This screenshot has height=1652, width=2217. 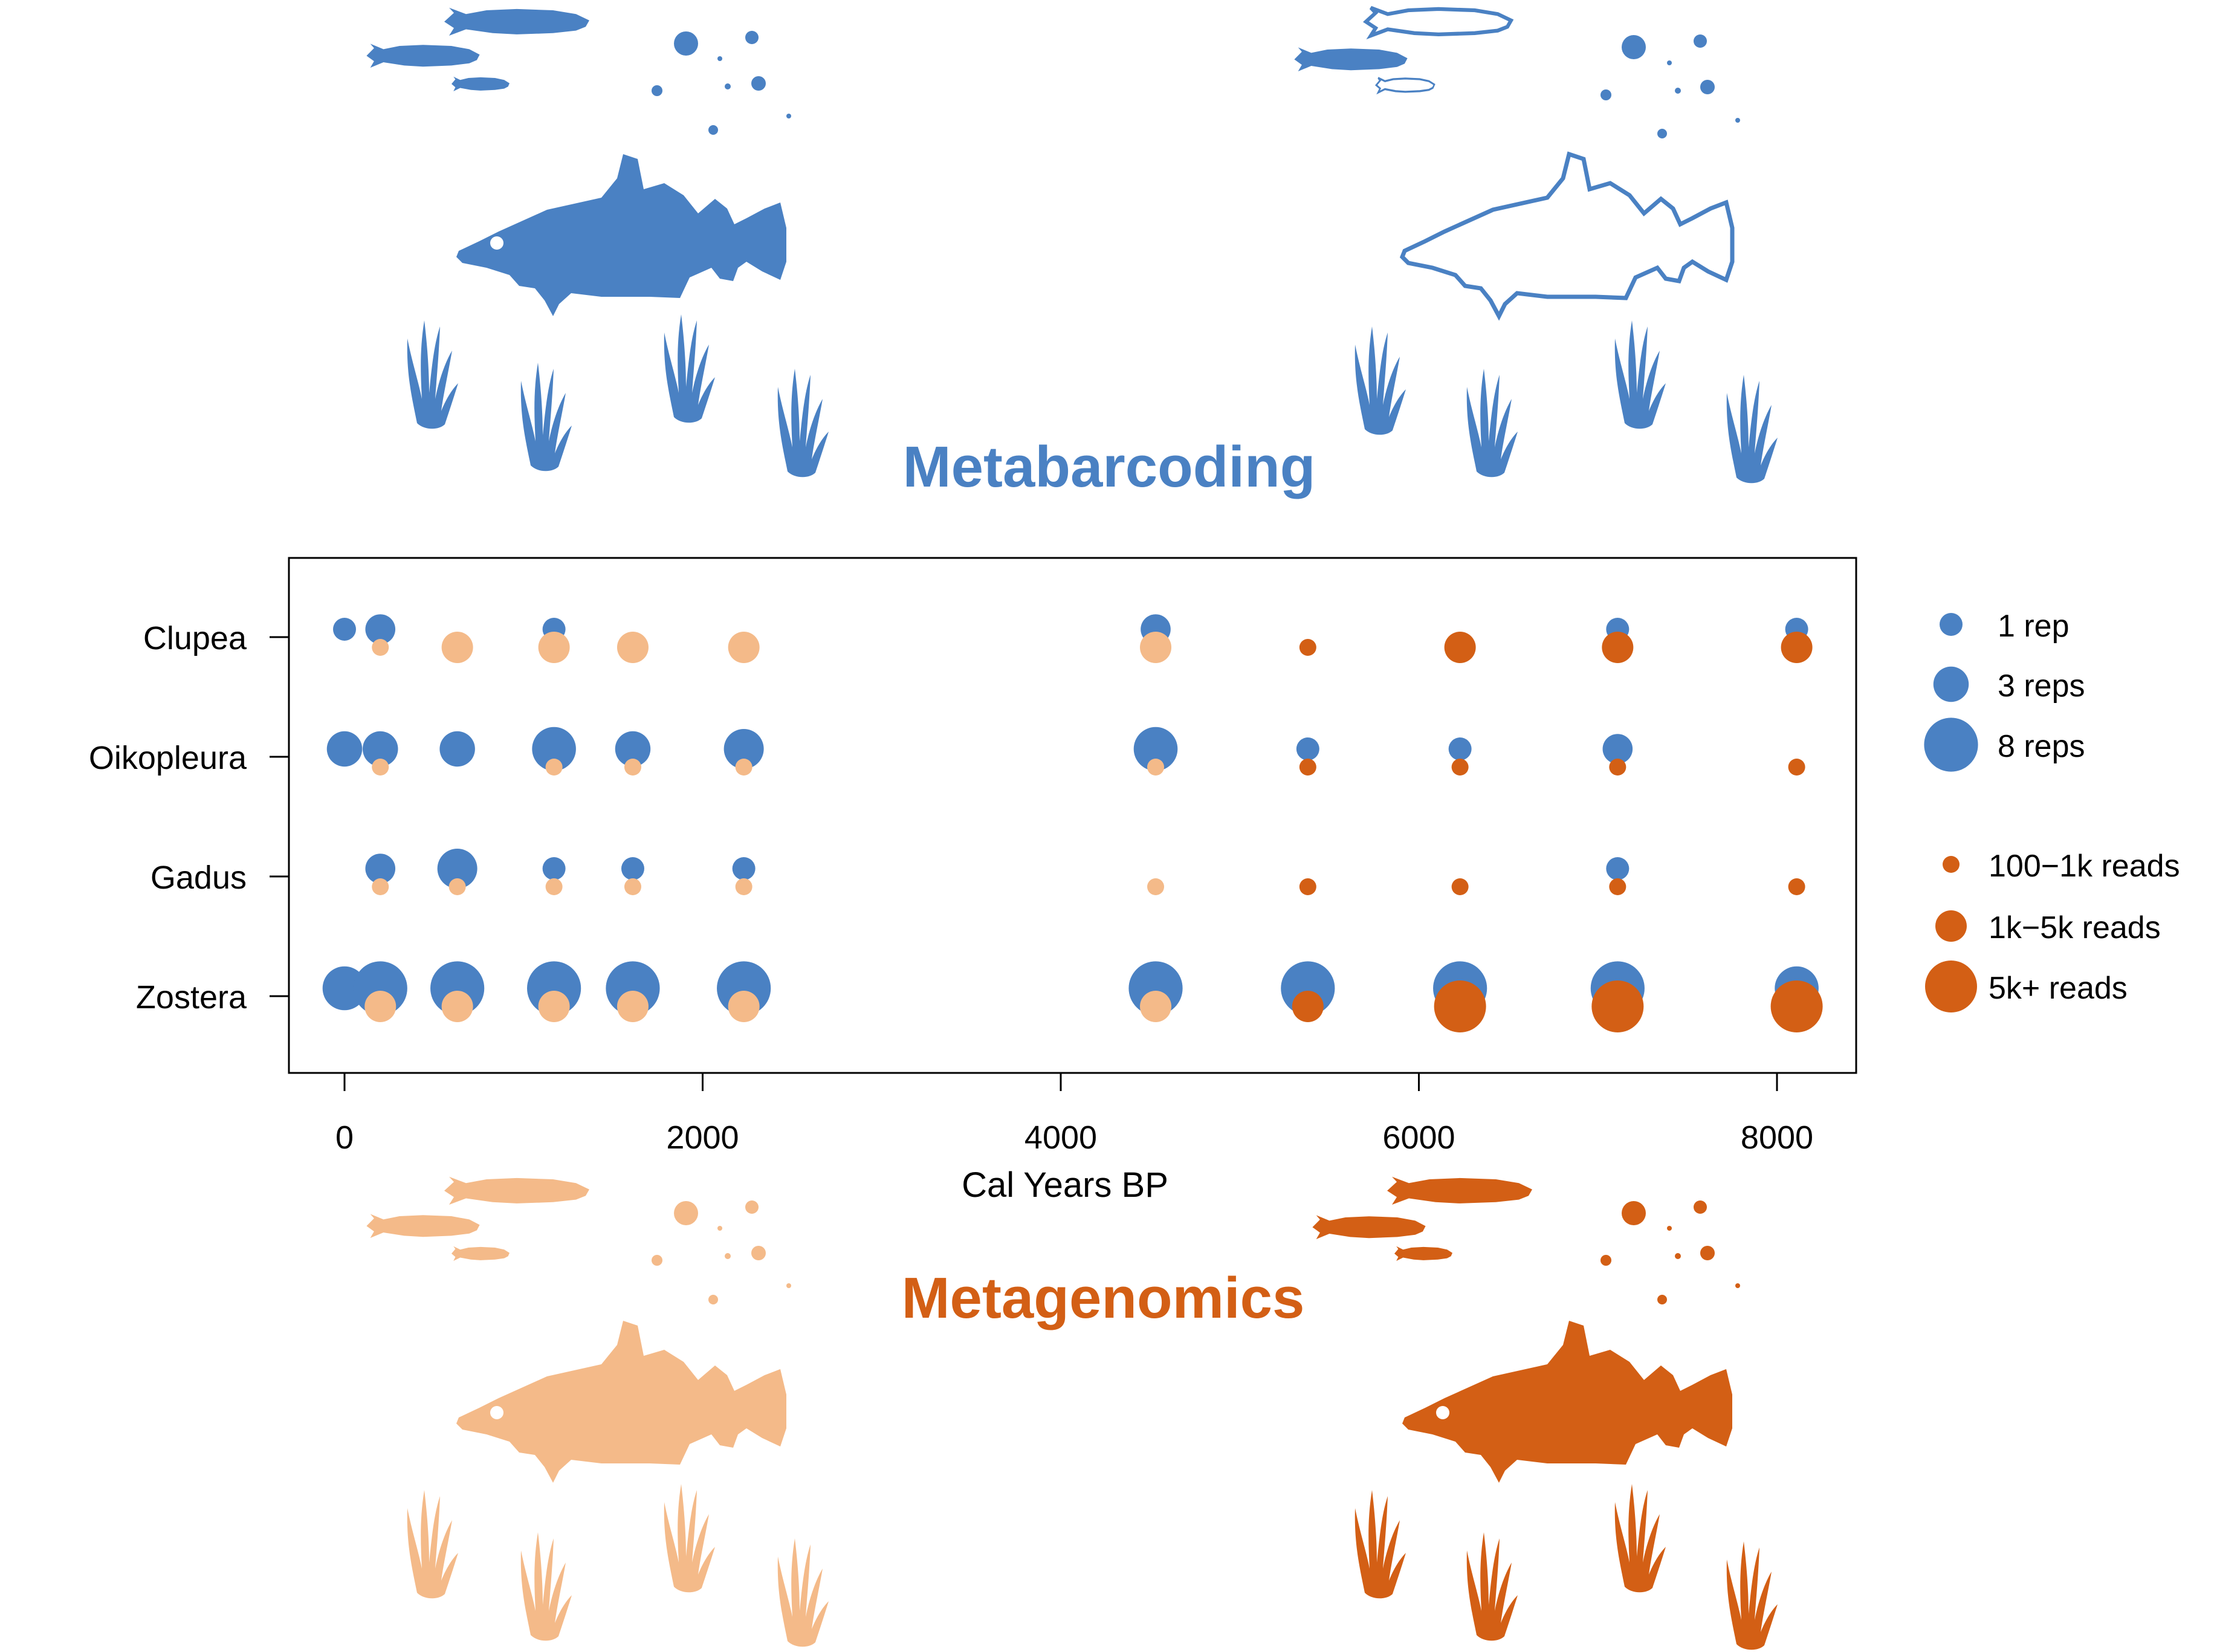 What do you see at coordinates (344, 1137) in the screenshot?
I see `x-tick-label: 0` at bounding box center [344, 1137].